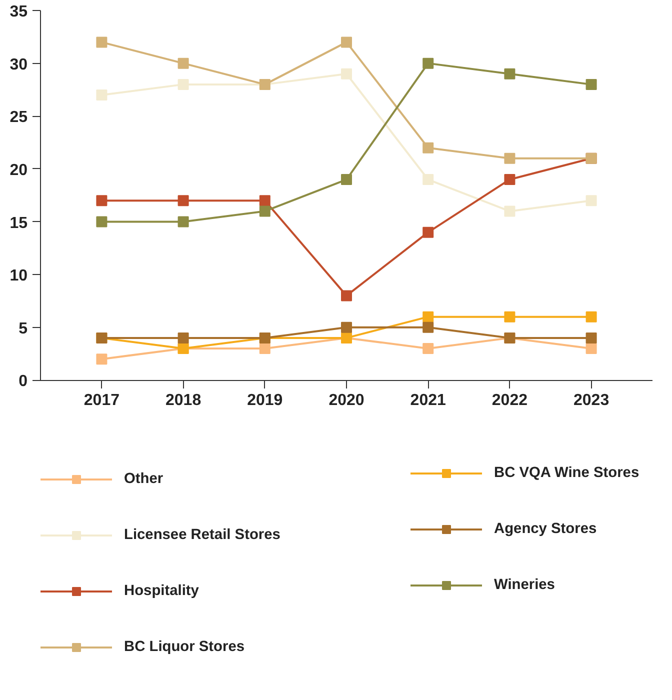 This screenshot has width=672, height=700. Describe the element at coordinates (510, 401) in the screenshot. I see `x-tick-label: 2022` at that location.